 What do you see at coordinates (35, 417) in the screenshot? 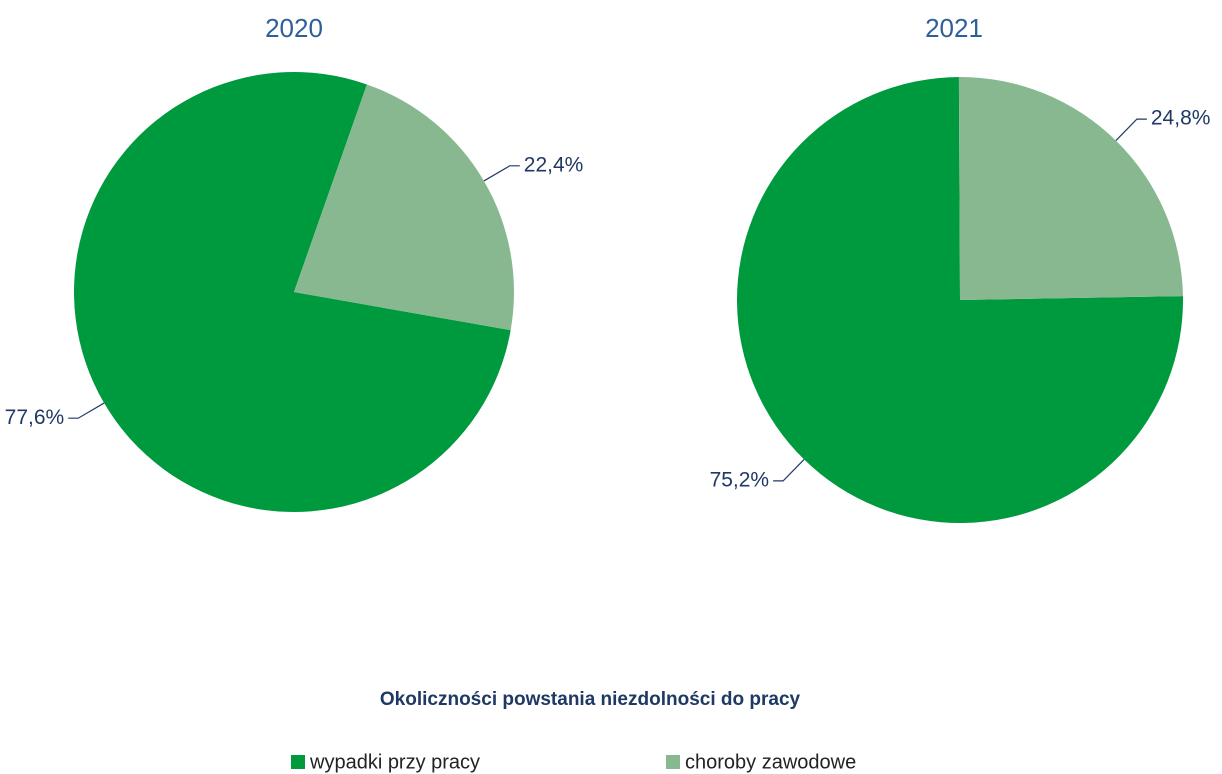
I see `data-label: 77,6%` at bounding box center [35, 417].